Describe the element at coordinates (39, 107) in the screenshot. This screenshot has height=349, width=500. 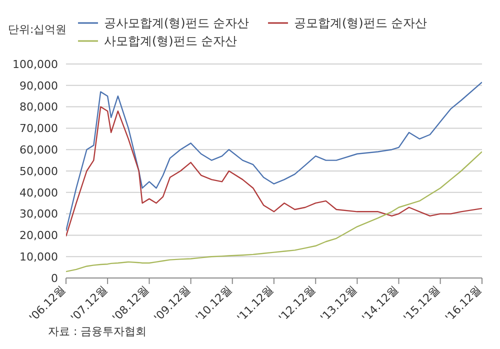
I see `y-tick-label: 80,000` at that location.